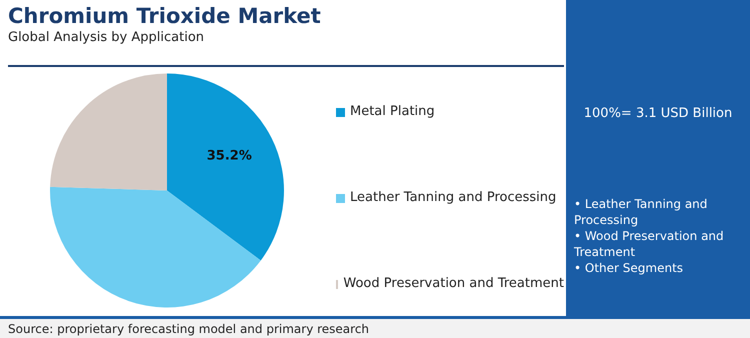  I want to click on chart-title: Chromium Trioxide Market, so click(164, 16).